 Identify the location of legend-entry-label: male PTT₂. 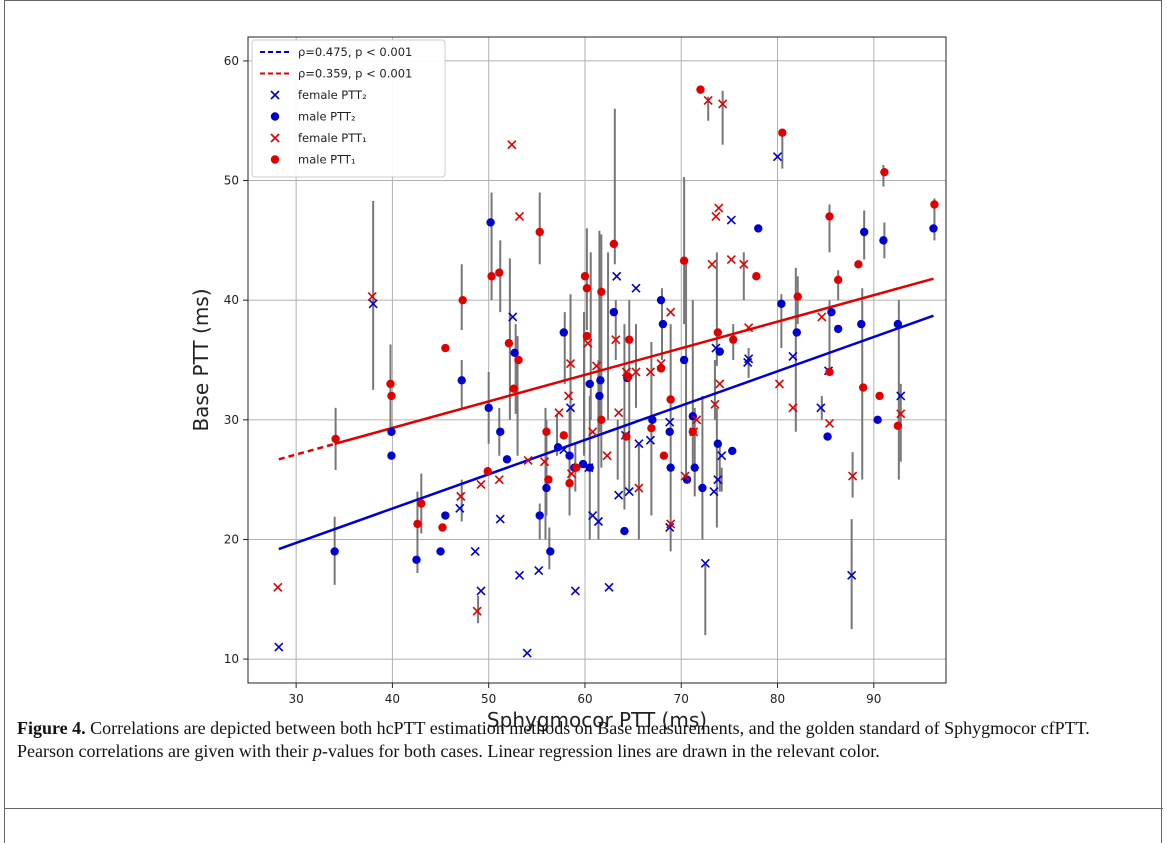
(327, 117).